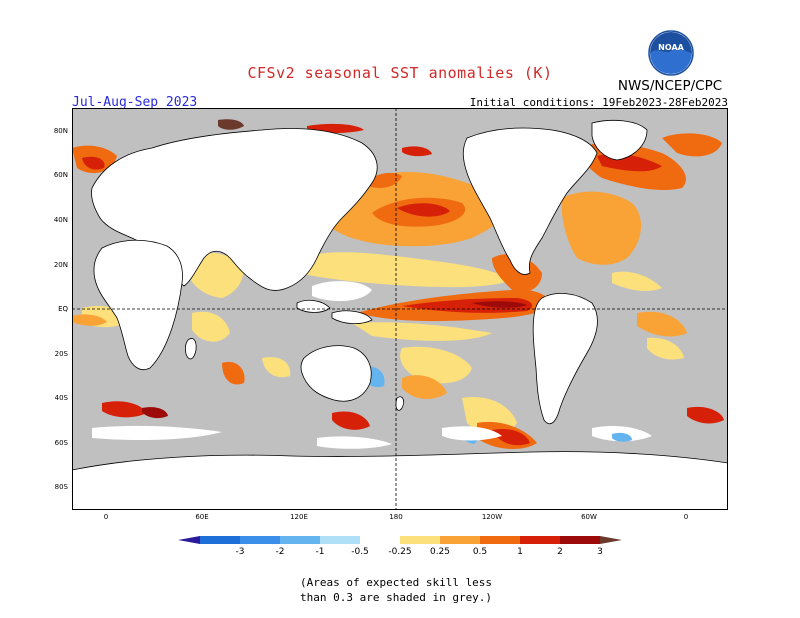 Image resolution: width=800 pixels, height=618 pixels. Describe the element at coordinates (400, 546) in the screenshot. I see `colorbar: -3 -2 -1 -0.5 -0.25 0.25 0.5 1 2 3` at that location.